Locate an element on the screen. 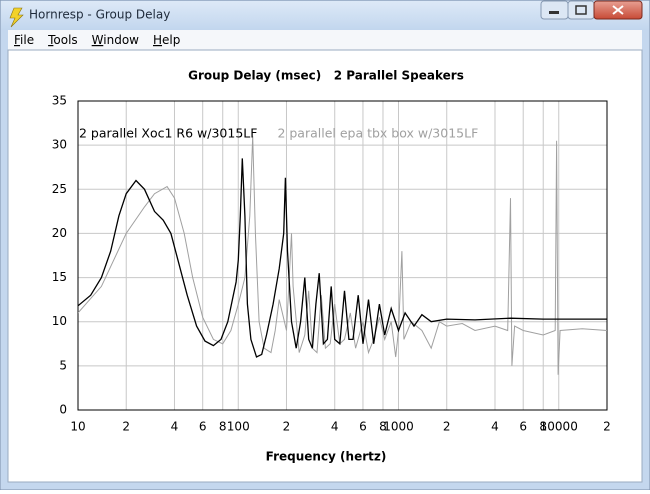  y-tick-label: 15 is located at coordinates (59, 277).